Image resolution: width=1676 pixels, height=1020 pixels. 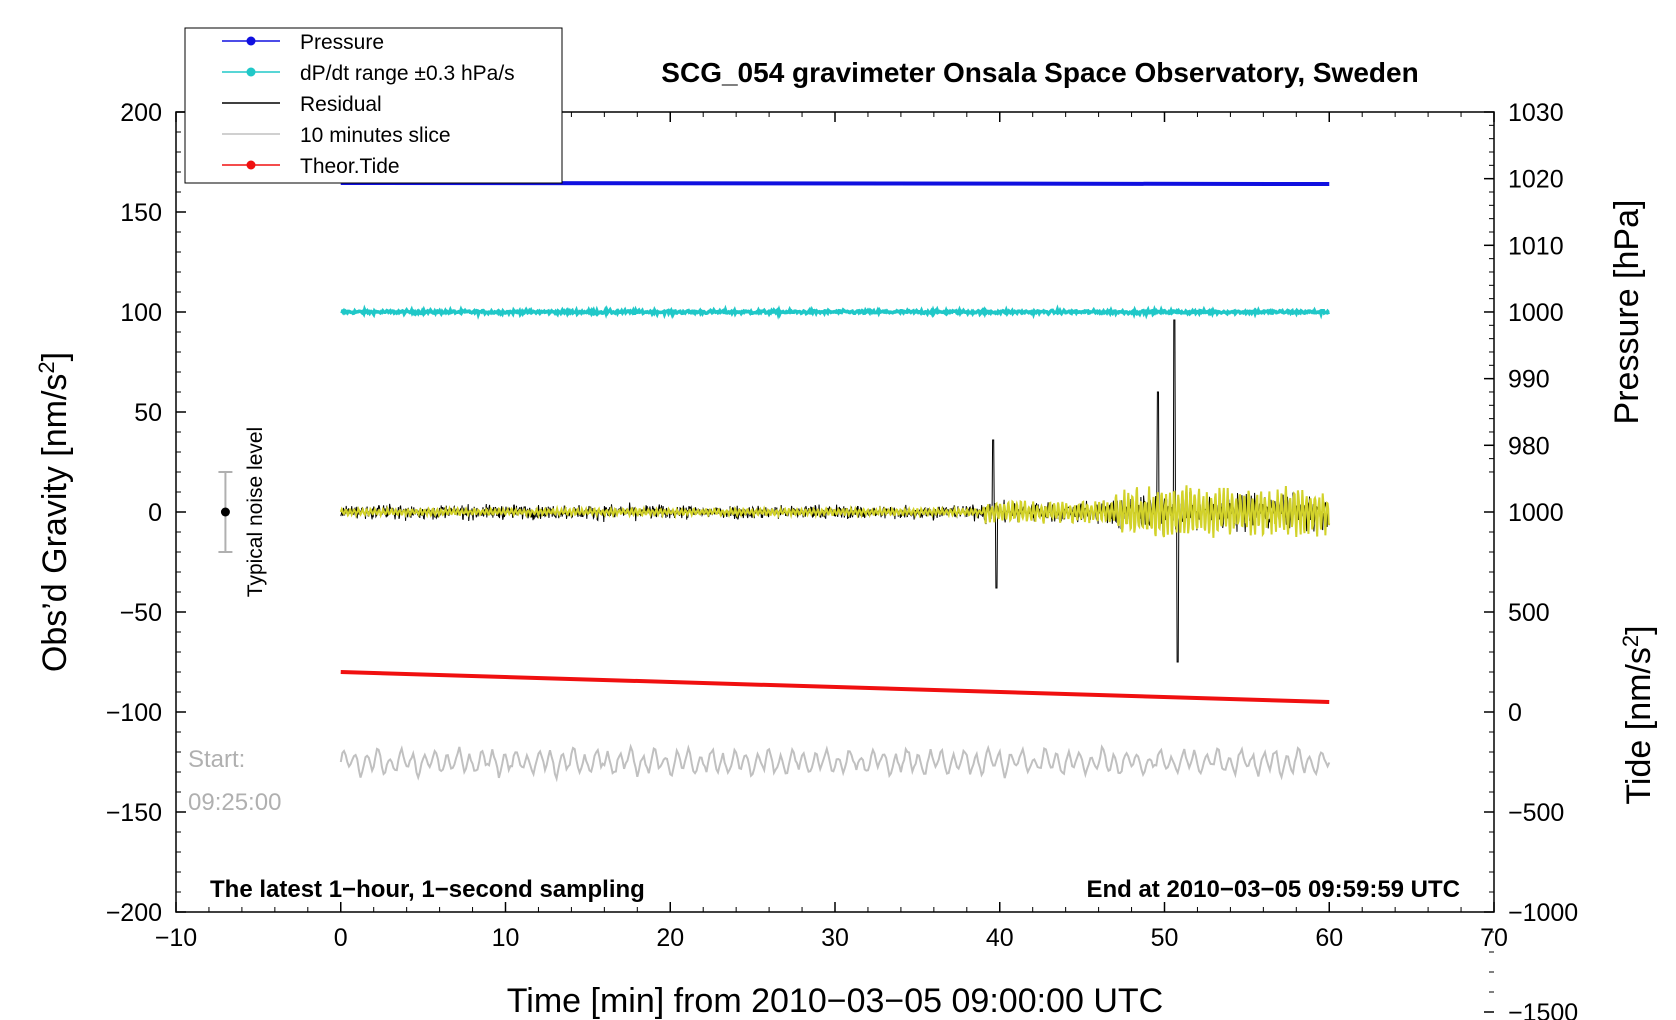 I want to click on y-tick-label: −150, so click(x=134, y=813).